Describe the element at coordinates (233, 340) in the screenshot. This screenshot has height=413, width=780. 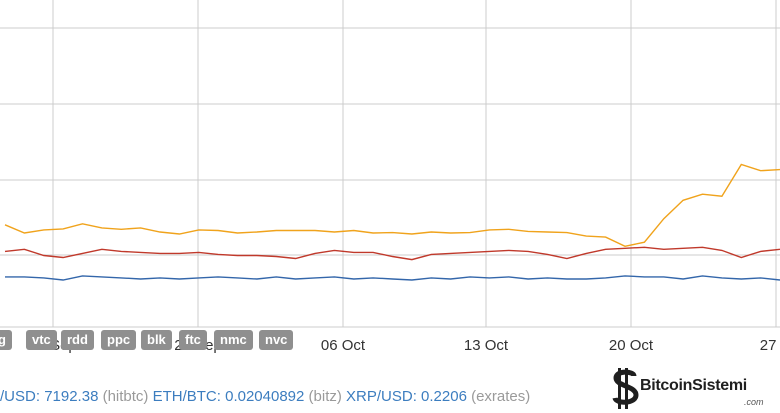
I see `coin-tag-nmc: nmc` at that location.